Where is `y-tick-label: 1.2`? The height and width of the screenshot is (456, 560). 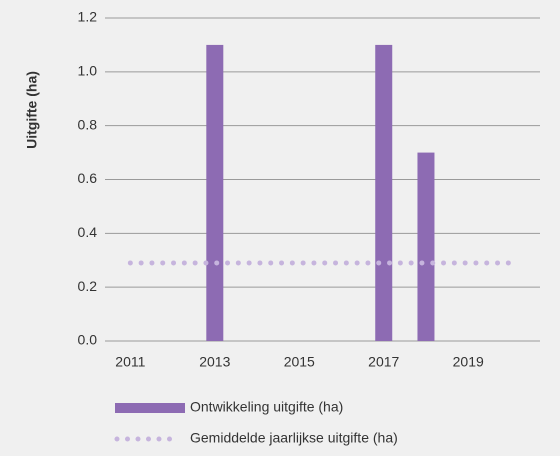 y-tick-label: 1.2 is located at coordinates (88, 17).